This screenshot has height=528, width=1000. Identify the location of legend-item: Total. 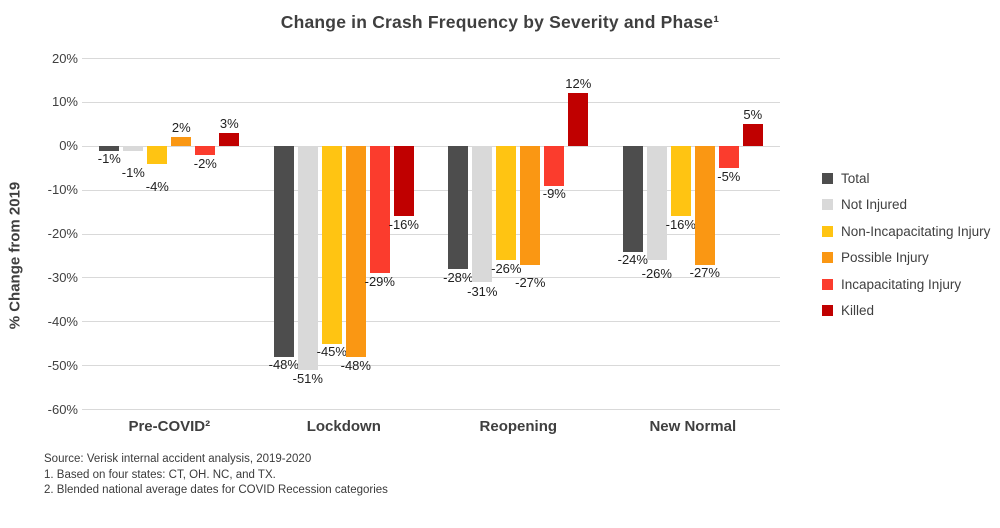
(906, 178).